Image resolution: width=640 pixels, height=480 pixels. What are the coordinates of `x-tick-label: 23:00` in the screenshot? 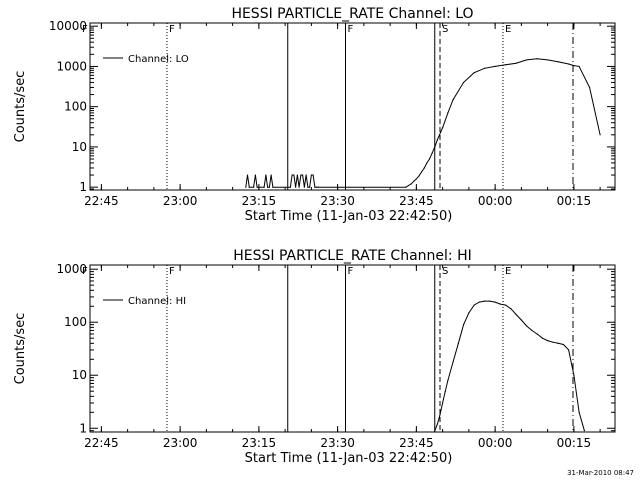 It's located at (180, 443).